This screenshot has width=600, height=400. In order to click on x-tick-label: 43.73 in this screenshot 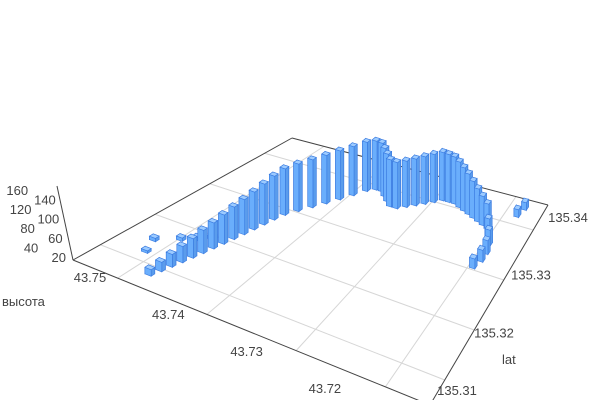, I will do `click(246, 351)`.